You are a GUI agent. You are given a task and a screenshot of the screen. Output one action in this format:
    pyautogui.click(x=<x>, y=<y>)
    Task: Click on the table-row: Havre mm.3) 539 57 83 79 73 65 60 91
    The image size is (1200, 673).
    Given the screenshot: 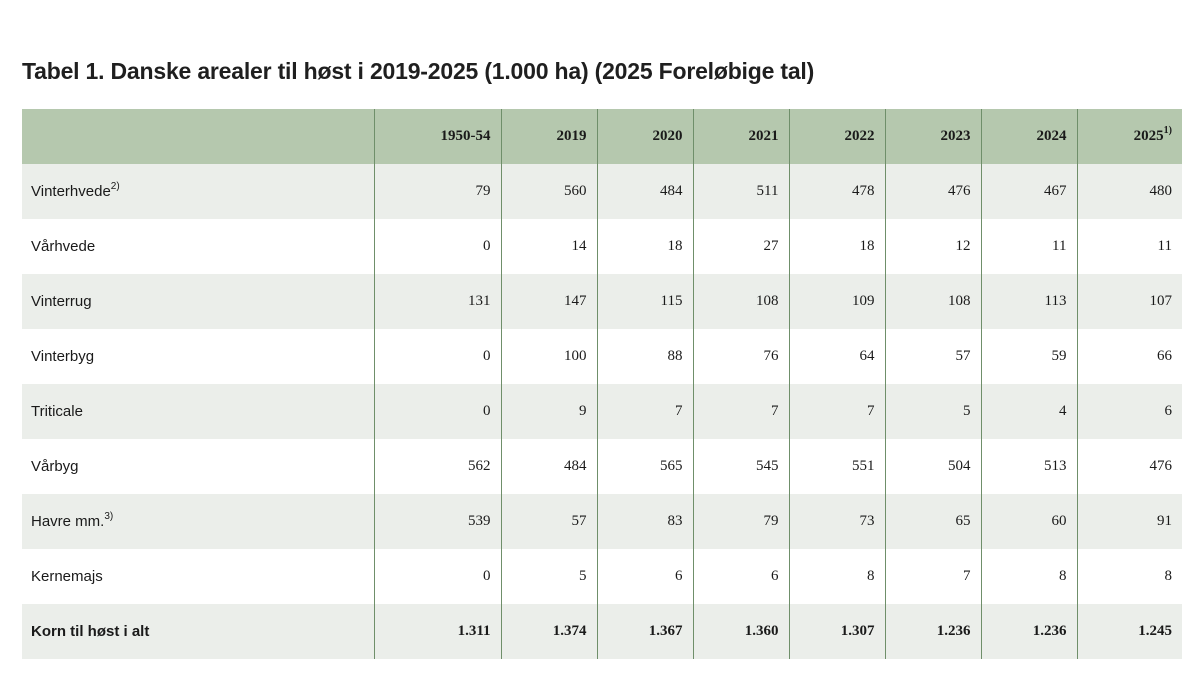 What is the action you would take?
    pyautogui.click(x=602, y=521)
    